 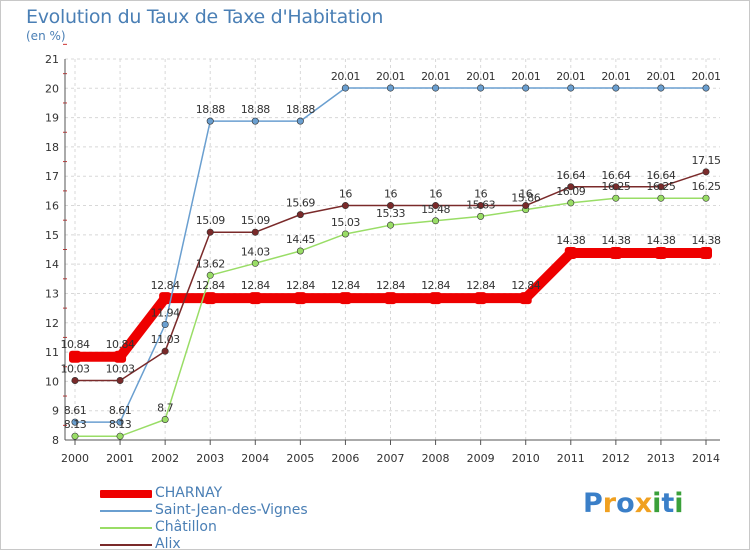 I want to click on data-label: 15.48, so click(x=435, y=209).